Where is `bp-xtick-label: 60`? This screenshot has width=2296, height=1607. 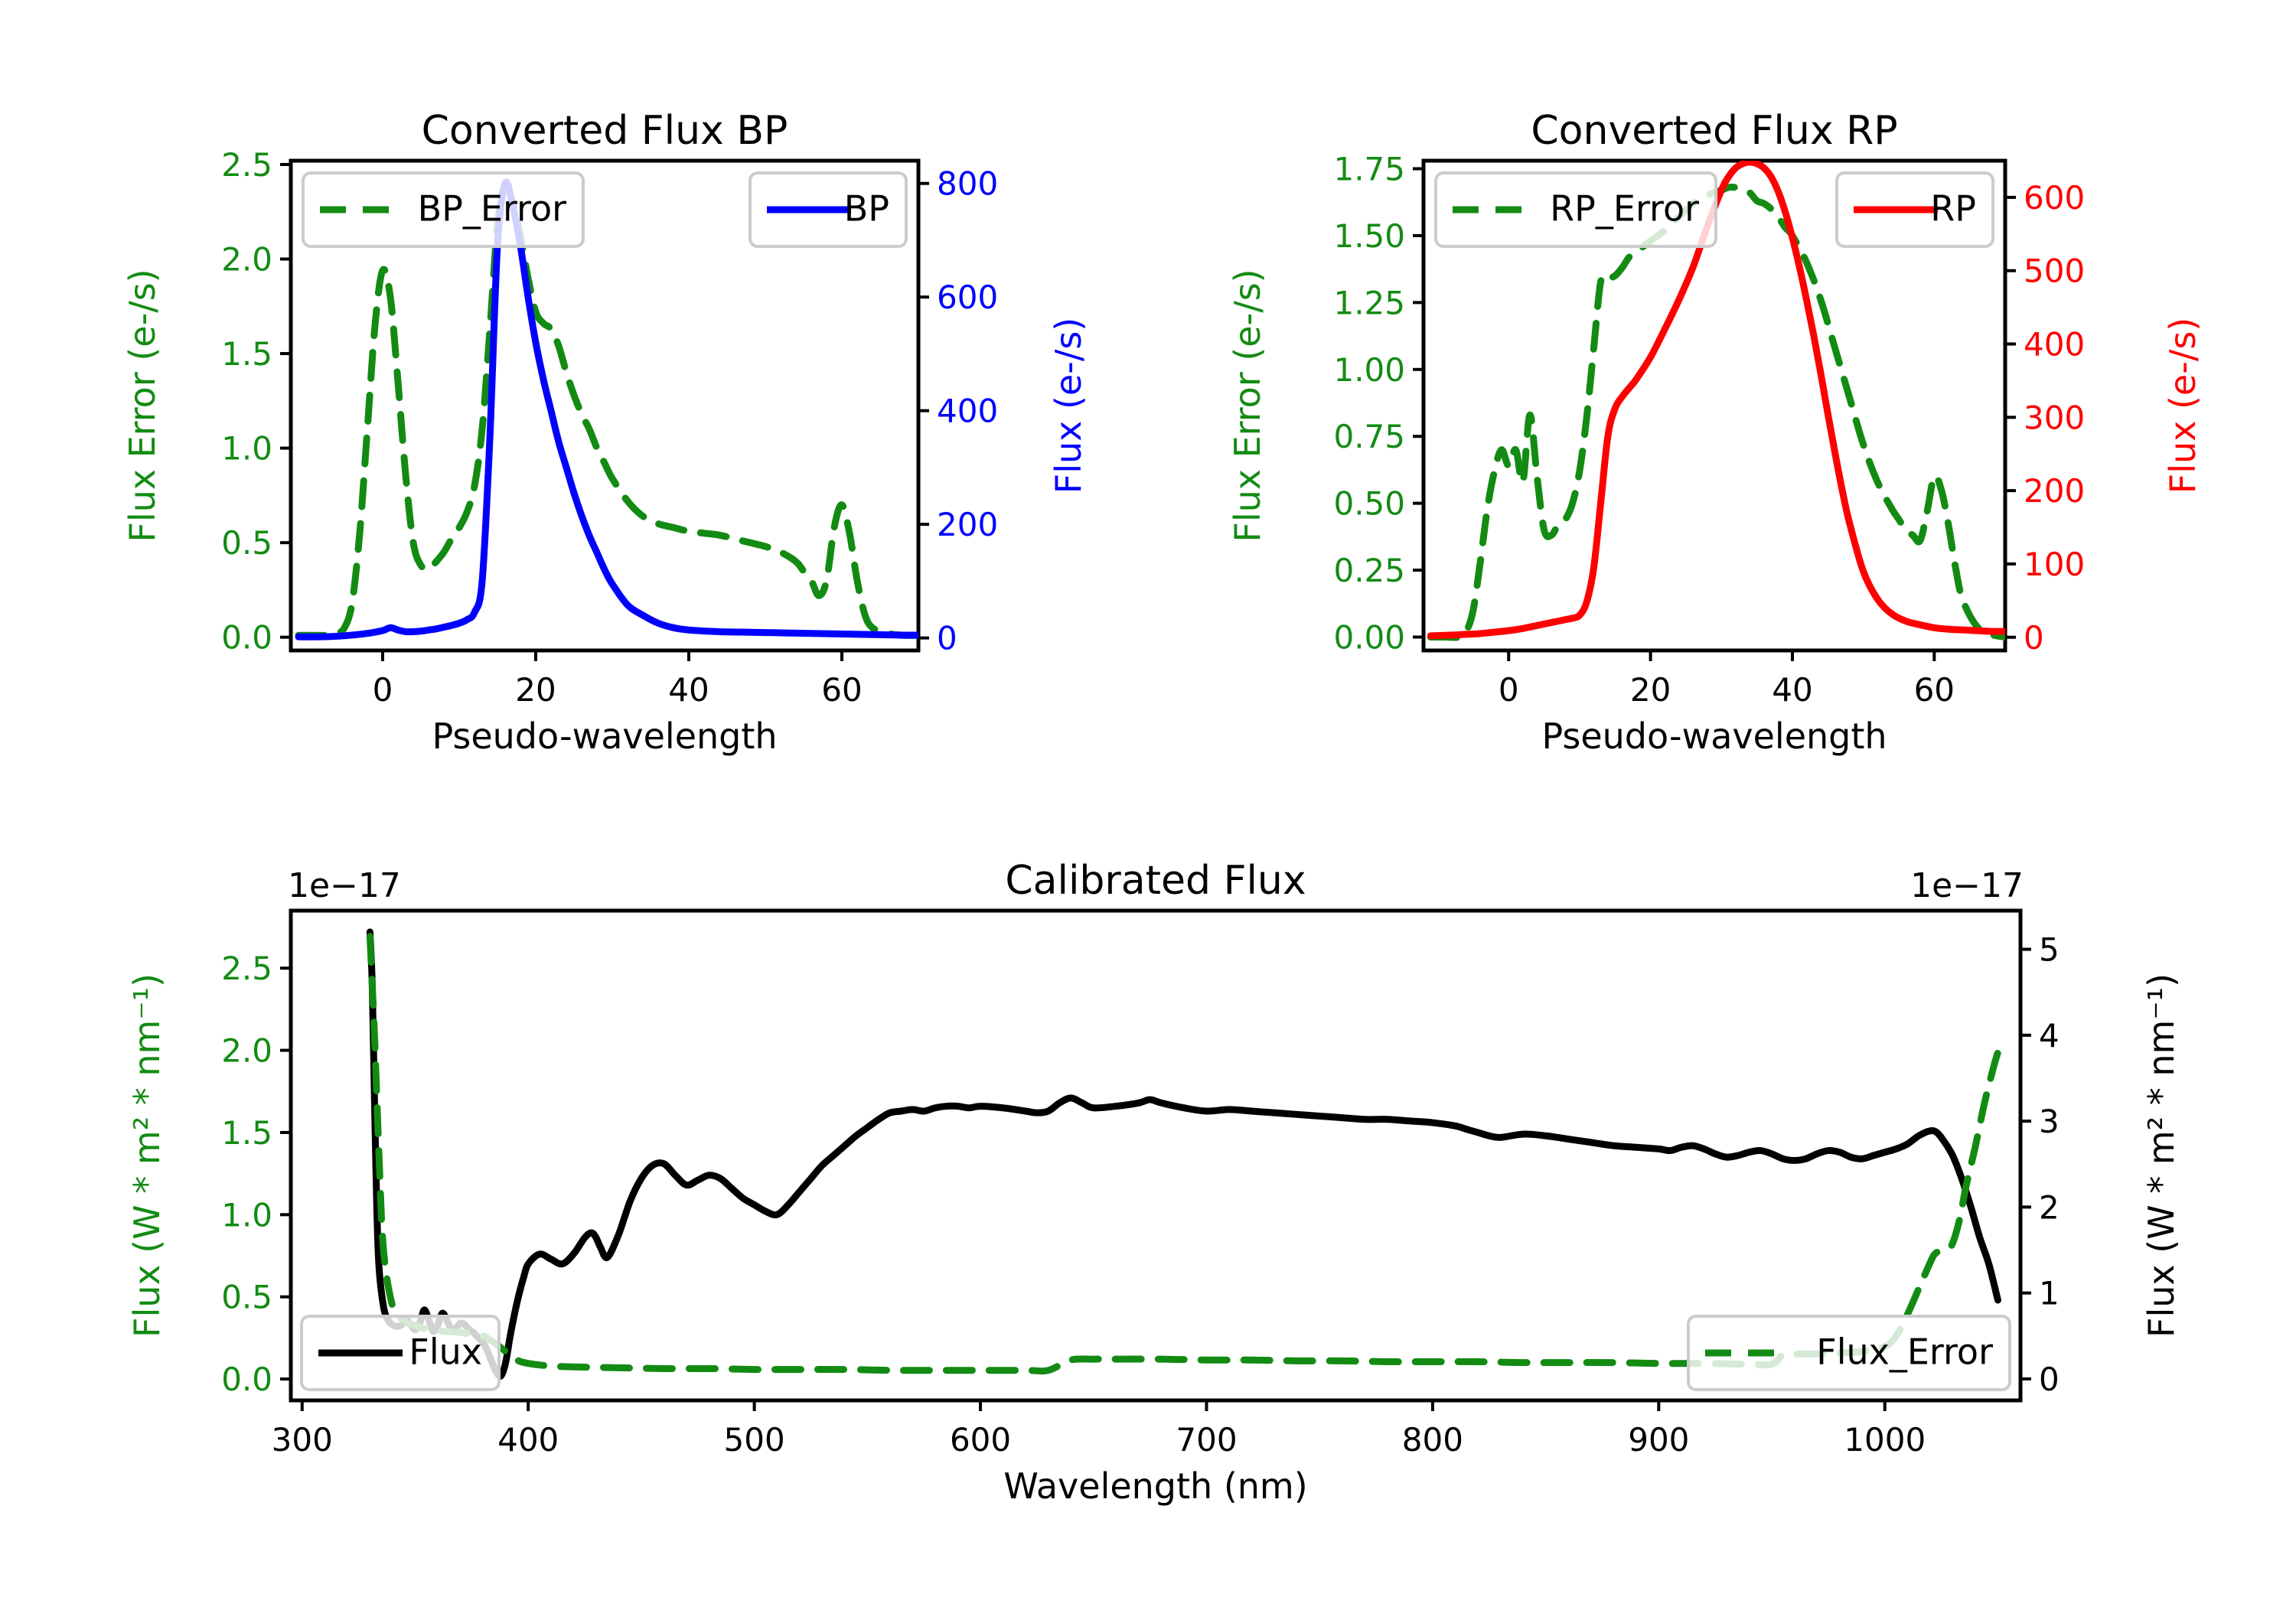
bp-xtick-label: 60 is located at coordinates (841, 690).